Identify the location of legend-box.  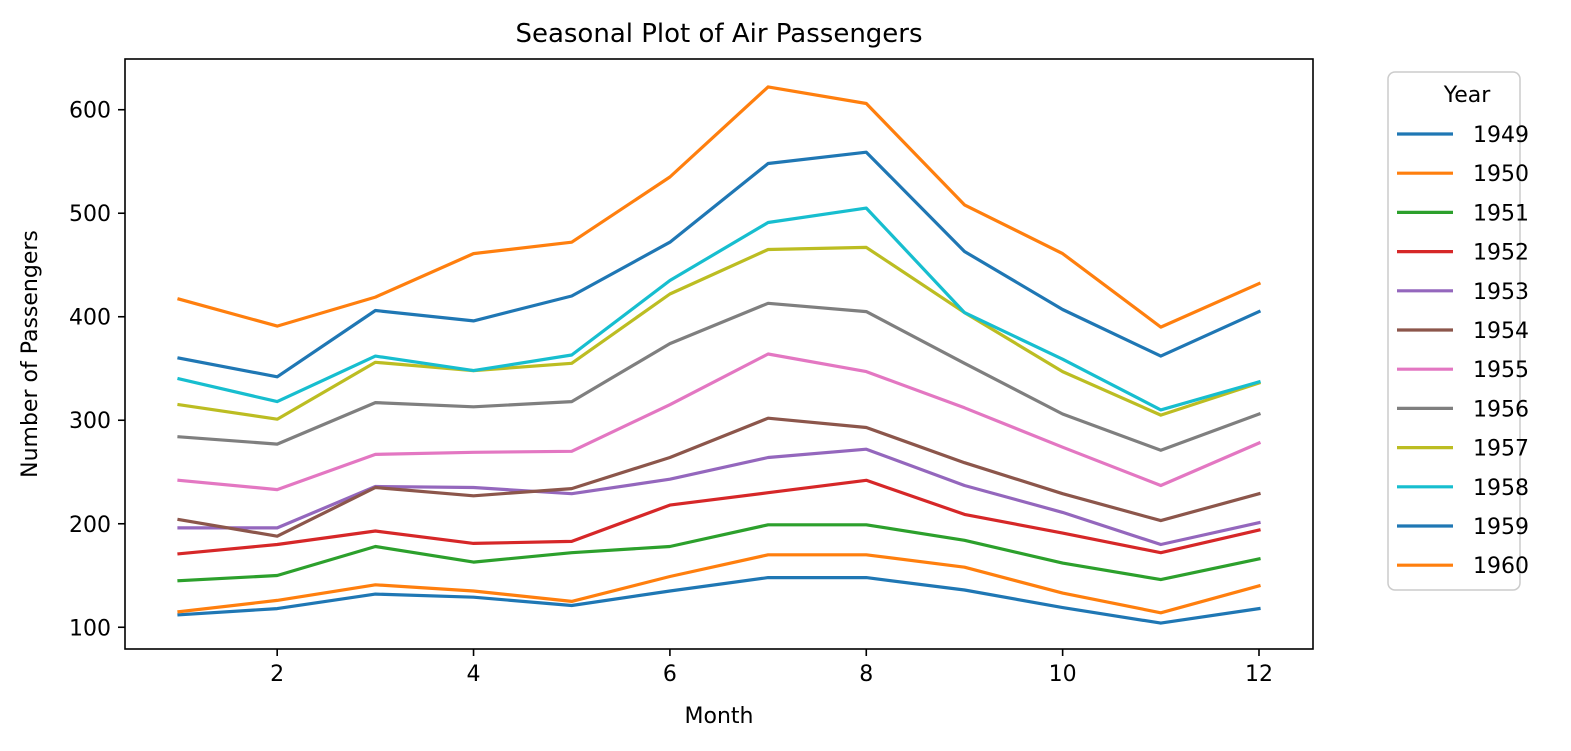
(1454, 331).